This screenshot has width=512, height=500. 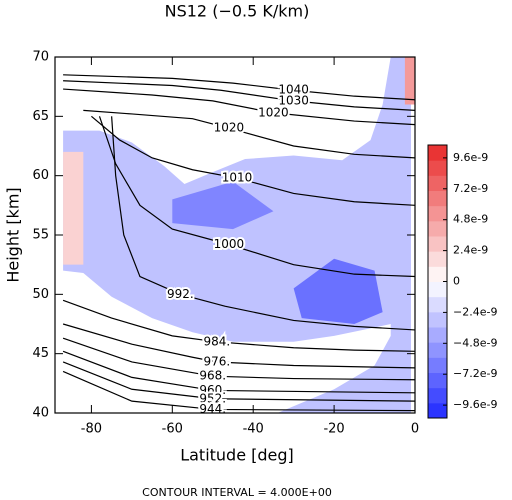 What do you see at coordinates (237, 455) in the screenshot?
I see `x-axis-label: Latitude [deg]` at bounding box center [237, 455].